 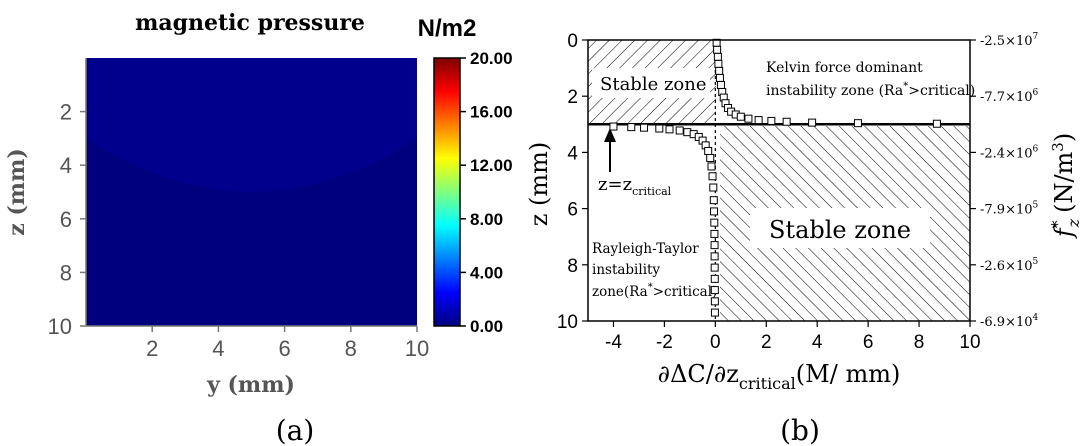 What do you see at coordinates (969, 342) in the screenshot?
I see `panel-b-x-tick-label: 10` at bounding box center [969, 342].